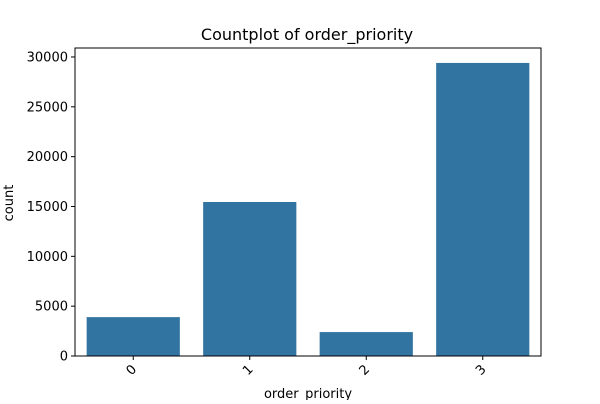 The height and width of the screenshot is (404, 600). I want to click on y-tick-label: 10000, so click(47, 257).